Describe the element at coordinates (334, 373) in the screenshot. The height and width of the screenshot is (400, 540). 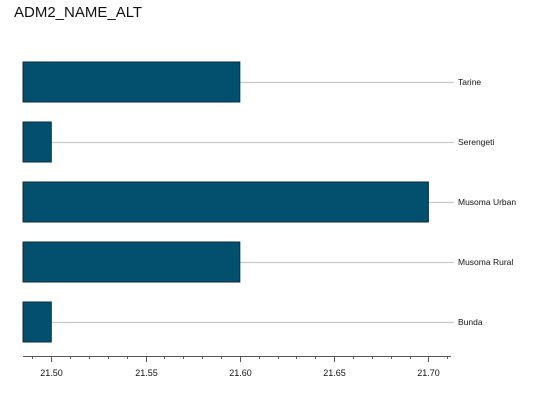
I see `x-tick-label: 21.65` at that location.